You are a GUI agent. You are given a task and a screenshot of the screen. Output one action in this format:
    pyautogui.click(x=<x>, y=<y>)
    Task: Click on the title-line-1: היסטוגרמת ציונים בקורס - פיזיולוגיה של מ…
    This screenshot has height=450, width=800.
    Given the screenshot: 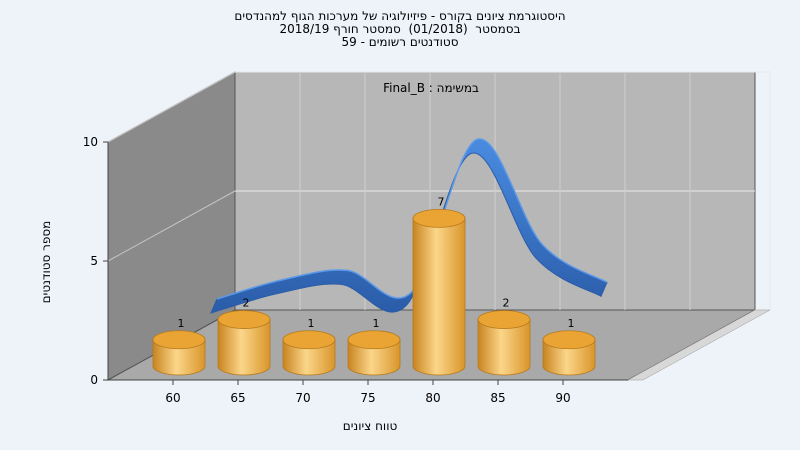 What is the action you would take?
    pyautogui.click(x=400, y=16)
    